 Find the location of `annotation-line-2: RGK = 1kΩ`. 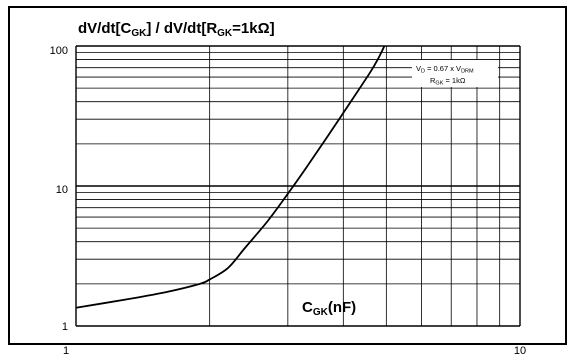

annotation-line-2: RGK = 1kΩ is located at coordinates (448, 81).